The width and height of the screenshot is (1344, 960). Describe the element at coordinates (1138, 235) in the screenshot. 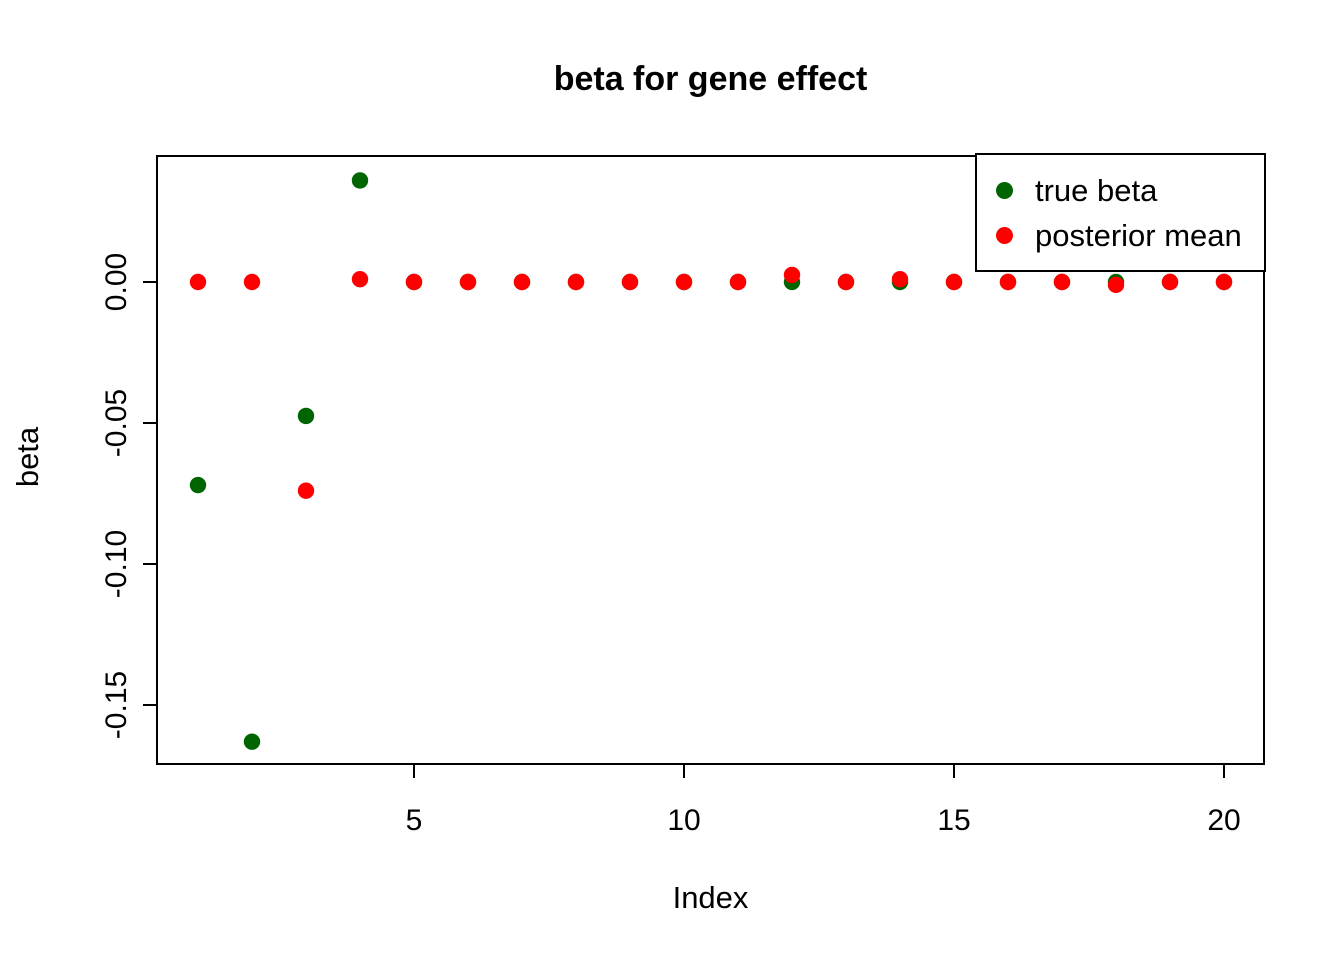

I see `legend-label-posterior-mean: posterior mean` at that location.